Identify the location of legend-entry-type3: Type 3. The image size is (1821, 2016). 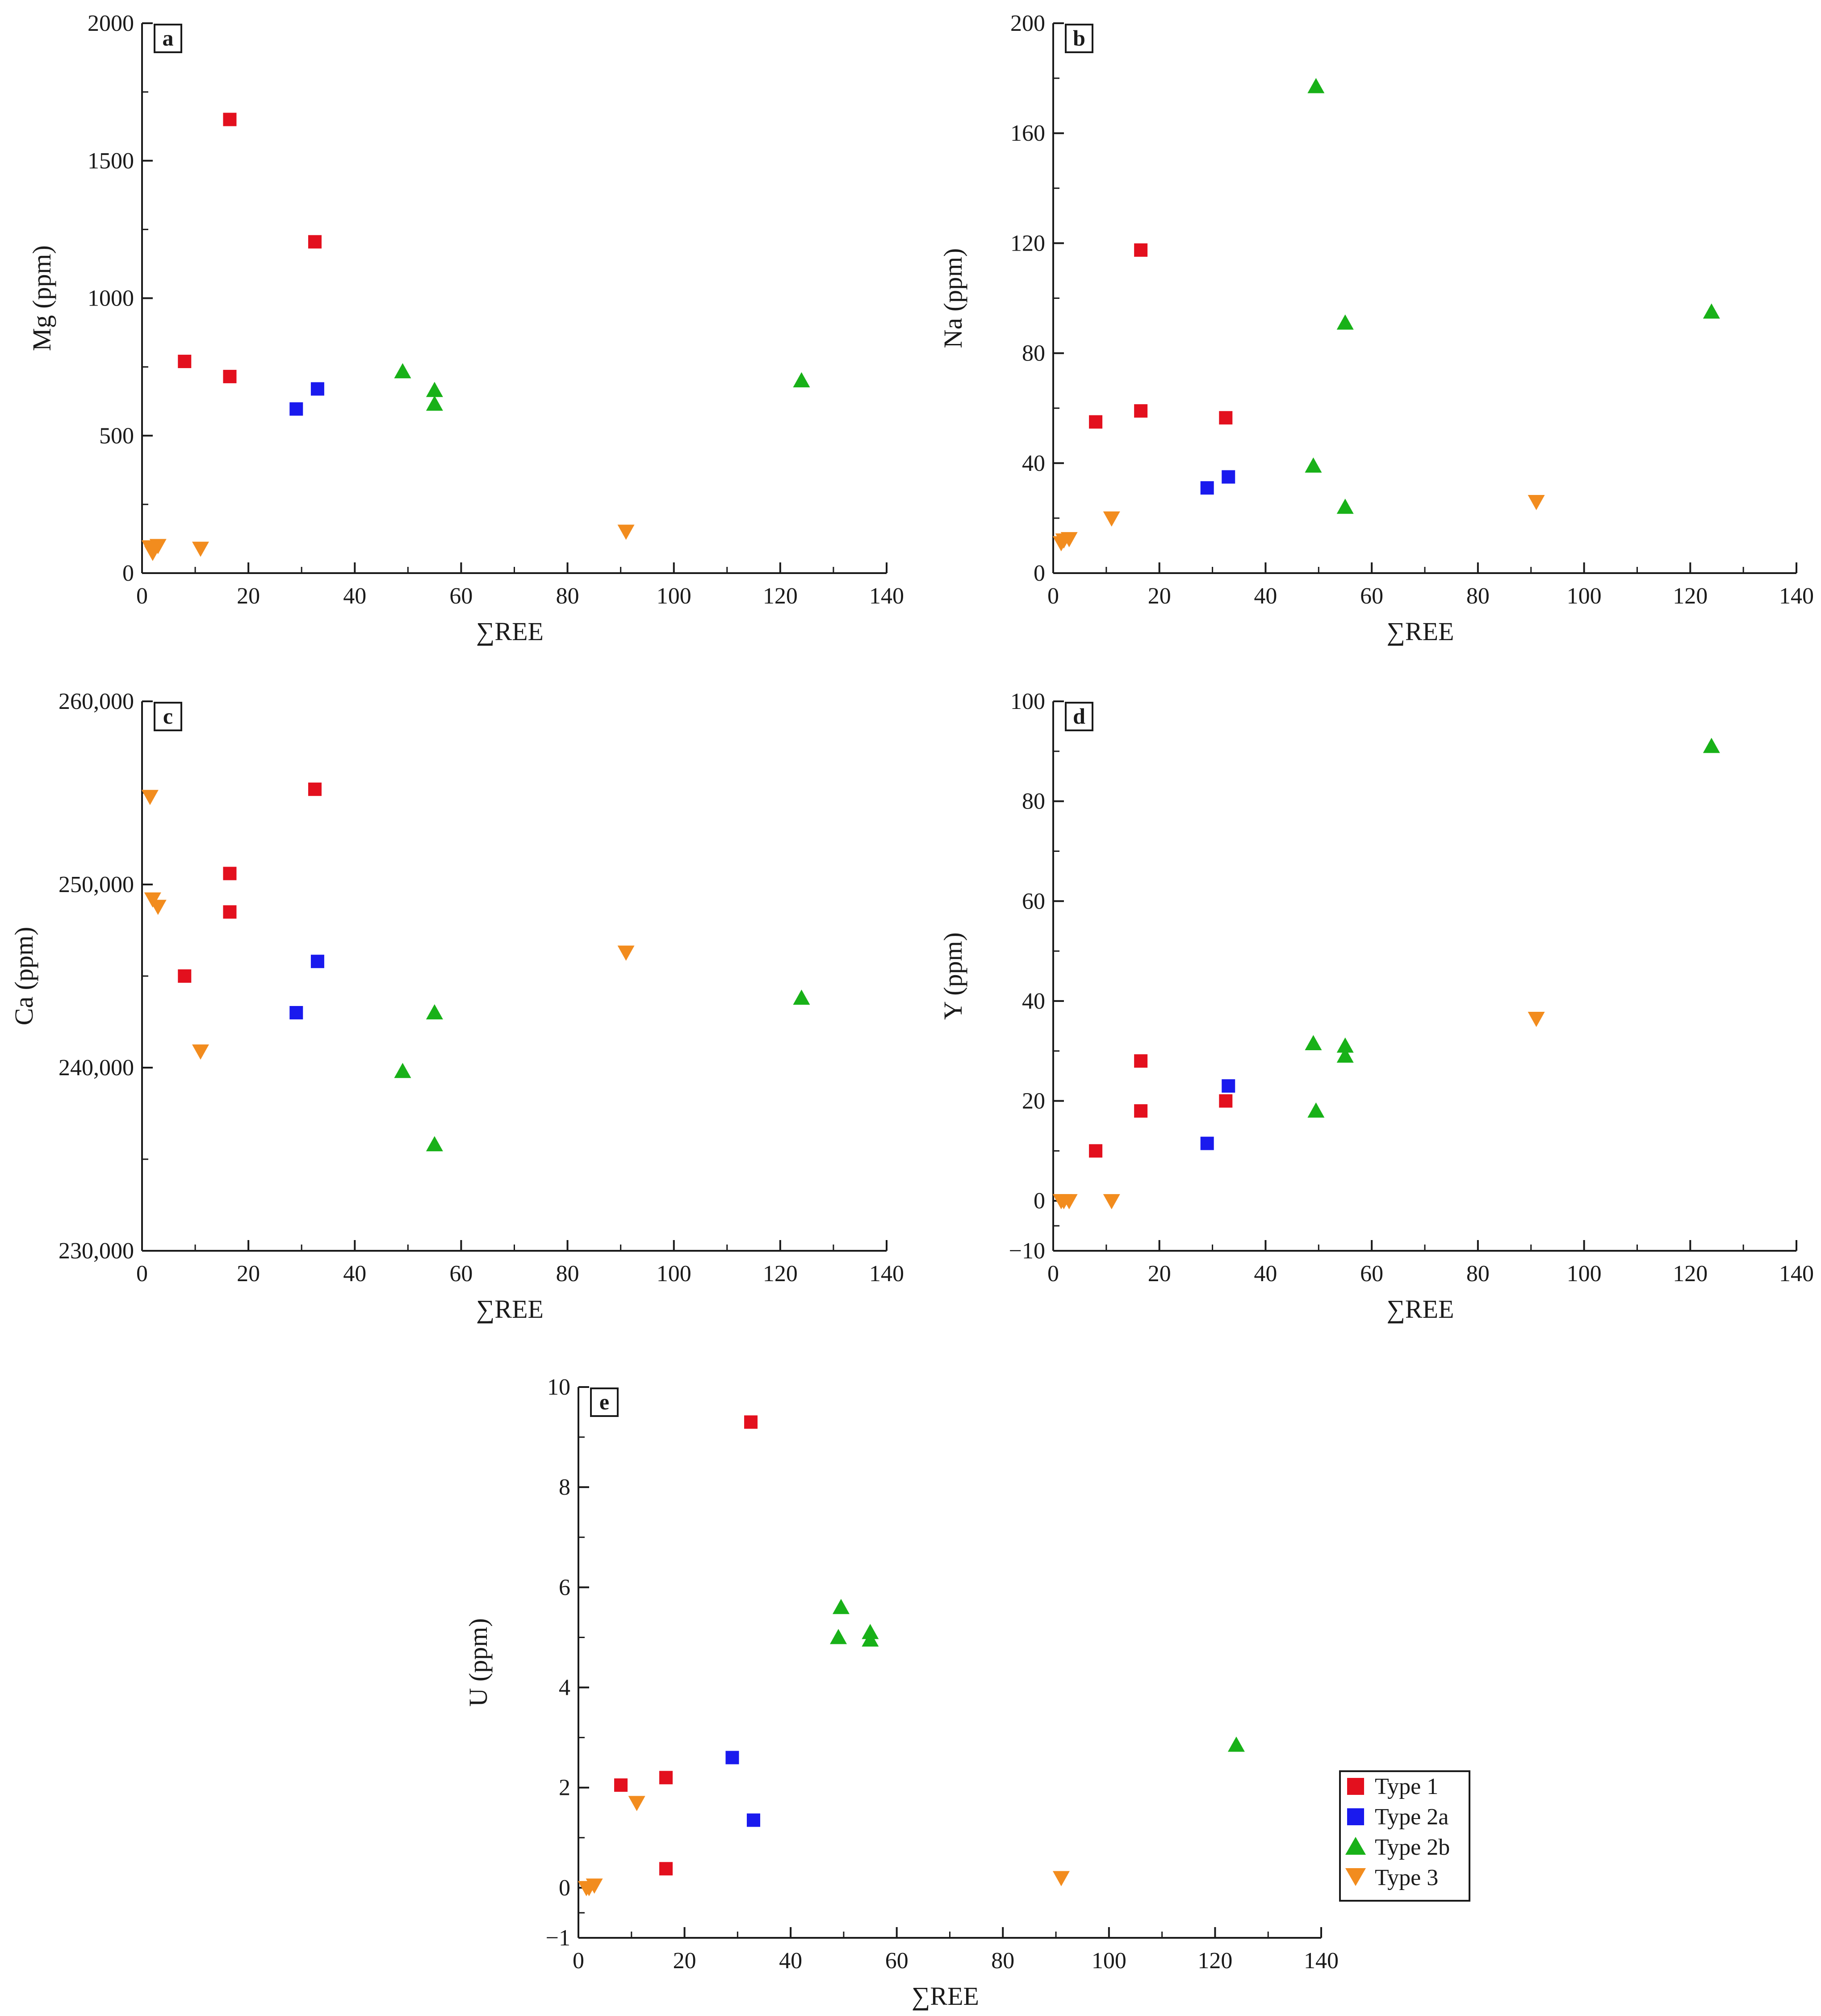
(1392, 1877).